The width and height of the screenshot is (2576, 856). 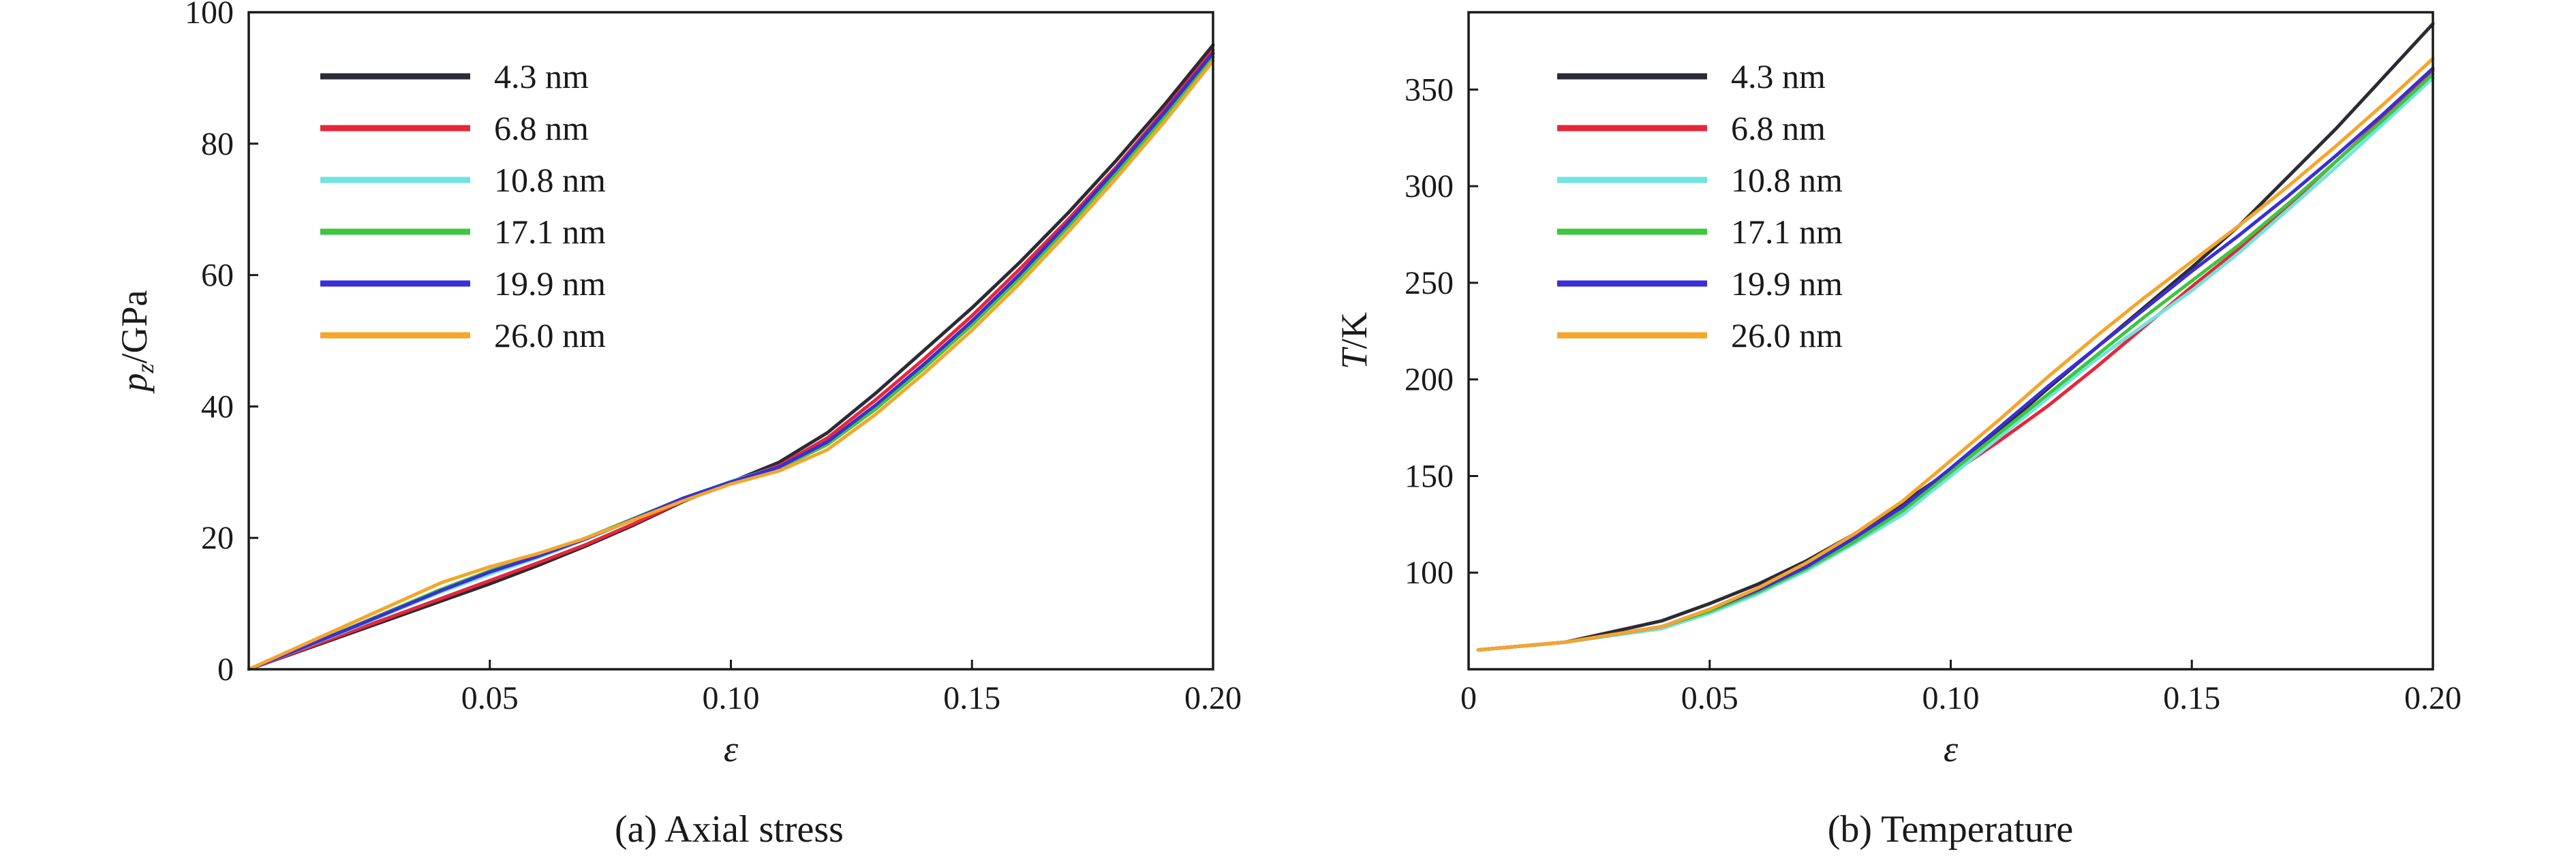 What do you see at coordinates (217, 406) in the screenshot?
I see `y-tick-label: 40` at bounding box center [217, 406].